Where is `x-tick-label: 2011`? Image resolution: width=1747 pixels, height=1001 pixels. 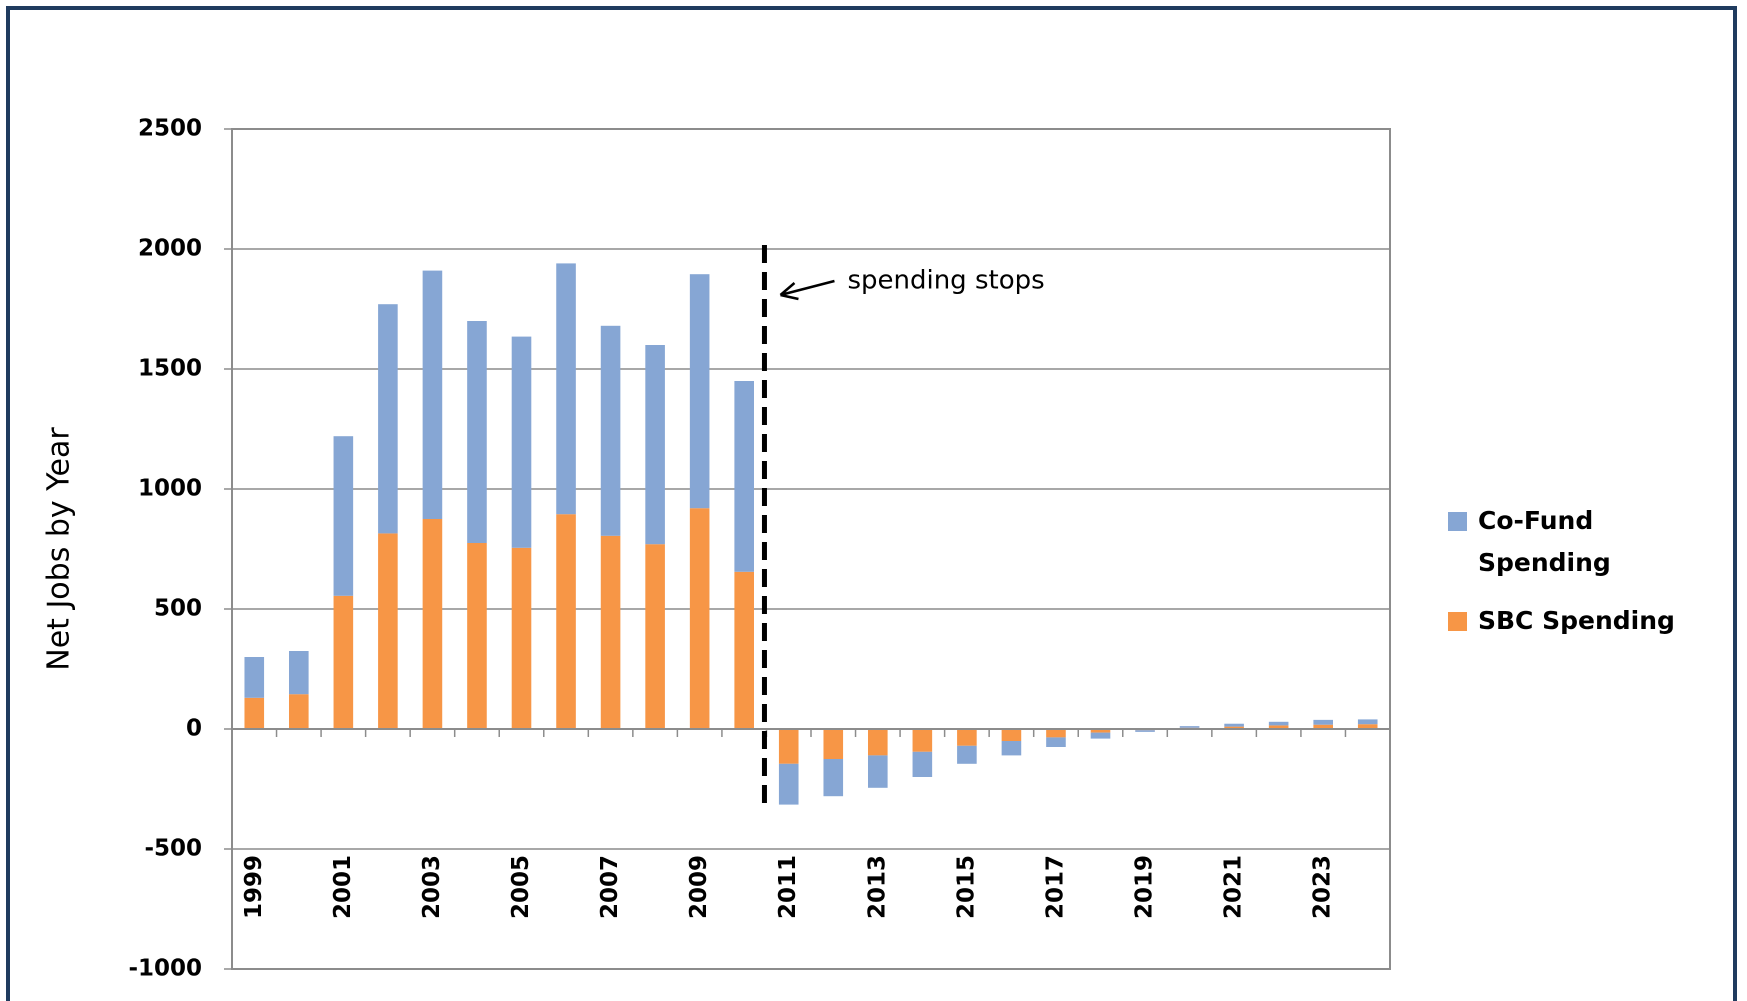 x-tick-label: 2011 is located at coordinates (788, 887).